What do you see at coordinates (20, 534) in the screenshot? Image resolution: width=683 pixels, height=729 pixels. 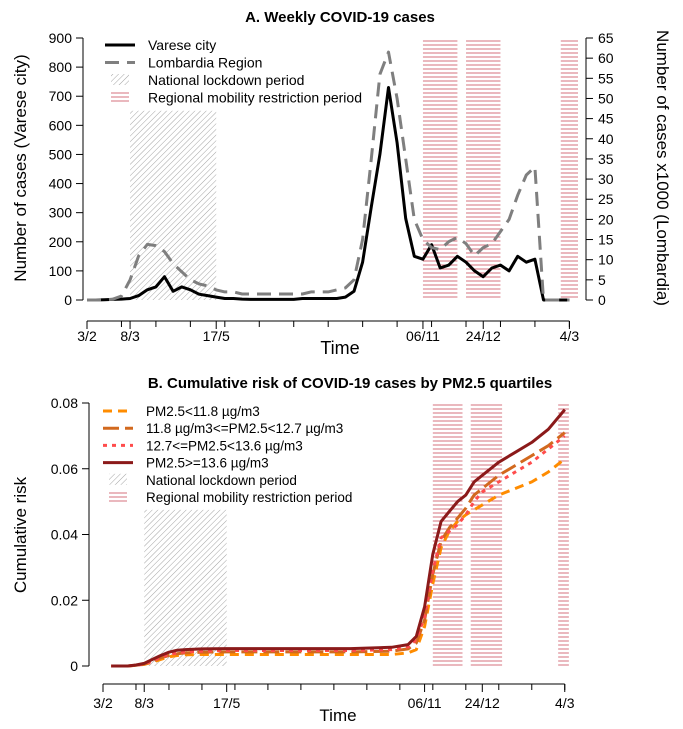 I see `panel-b-y-axis-label: Cumulative risk` at bounding box center [20, 534].